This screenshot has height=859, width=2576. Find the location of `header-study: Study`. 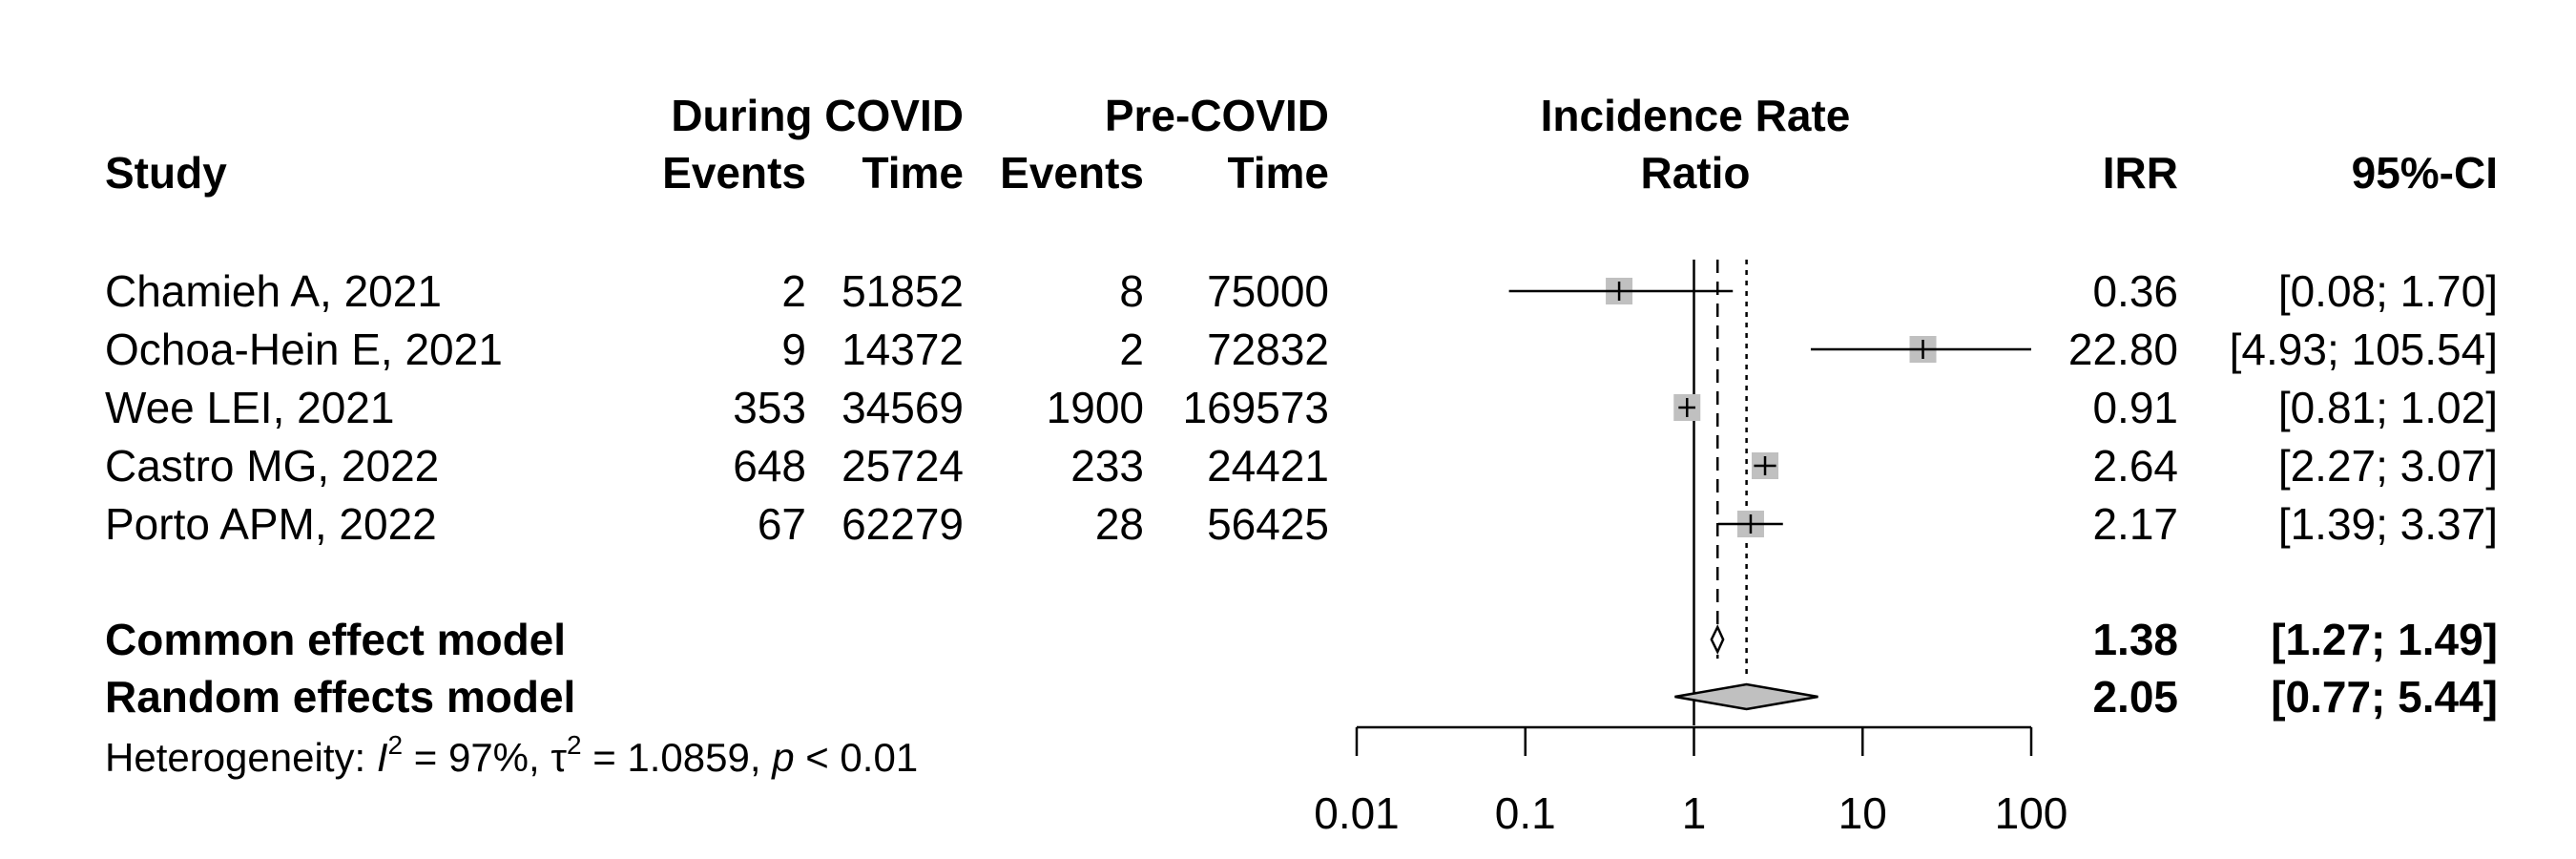

header-study: Study is located at coordinates (166, 173).